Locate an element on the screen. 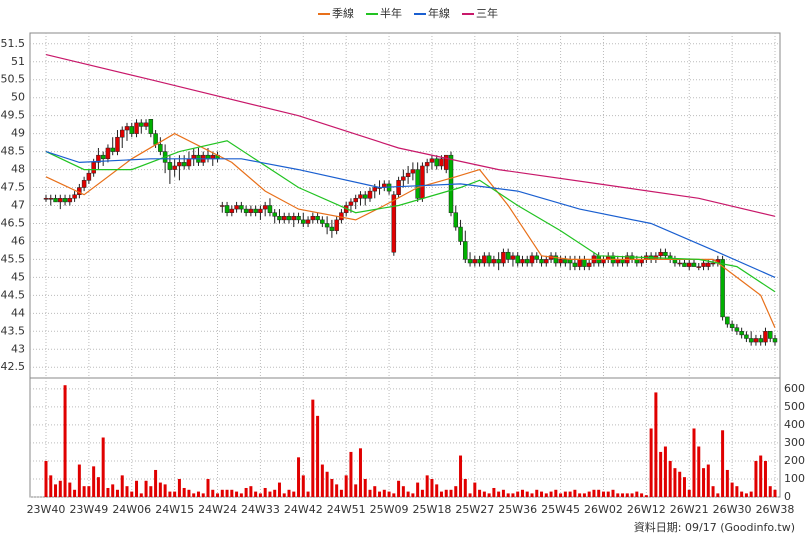 The image size is (808, 540). y-tick-label: 49.5 is located at coordinates (13, 115).